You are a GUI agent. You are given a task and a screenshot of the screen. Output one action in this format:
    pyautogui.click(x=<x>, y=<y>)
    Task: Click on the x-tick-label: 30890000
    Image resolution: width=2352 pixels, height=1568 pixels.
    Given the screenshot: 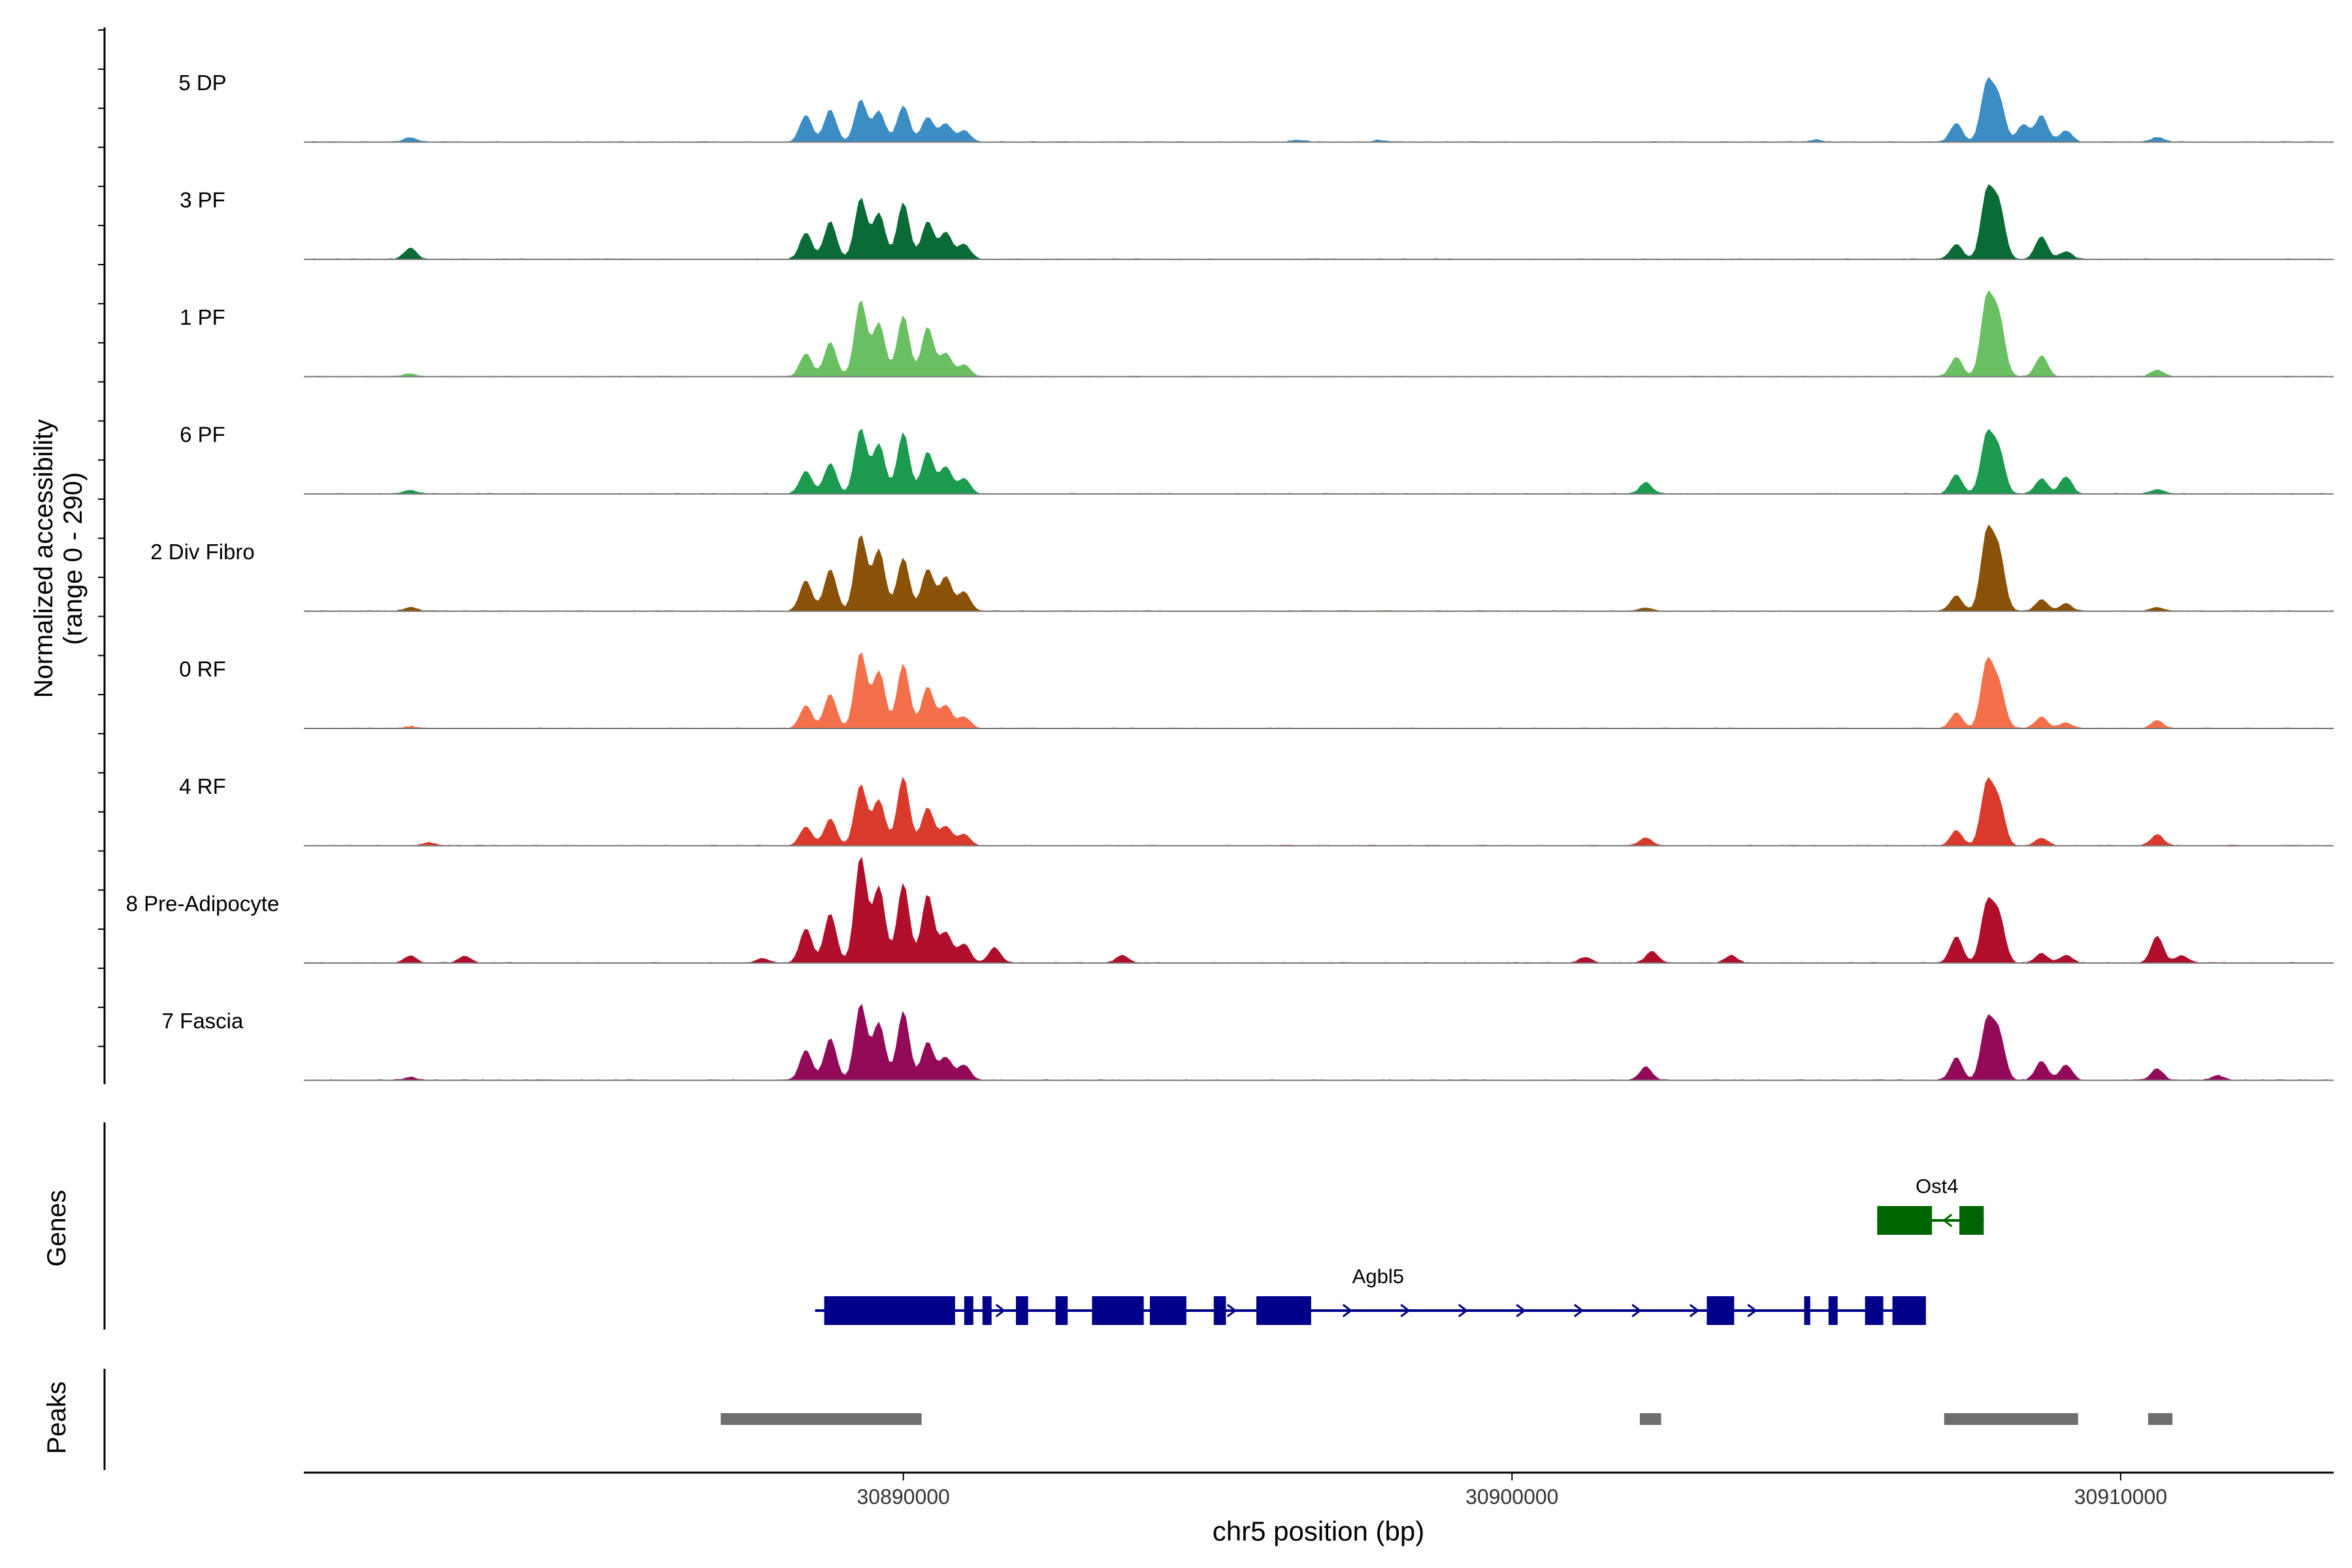 What is the action you would take?
    pyautogui.click(x=903, y=1497)
    